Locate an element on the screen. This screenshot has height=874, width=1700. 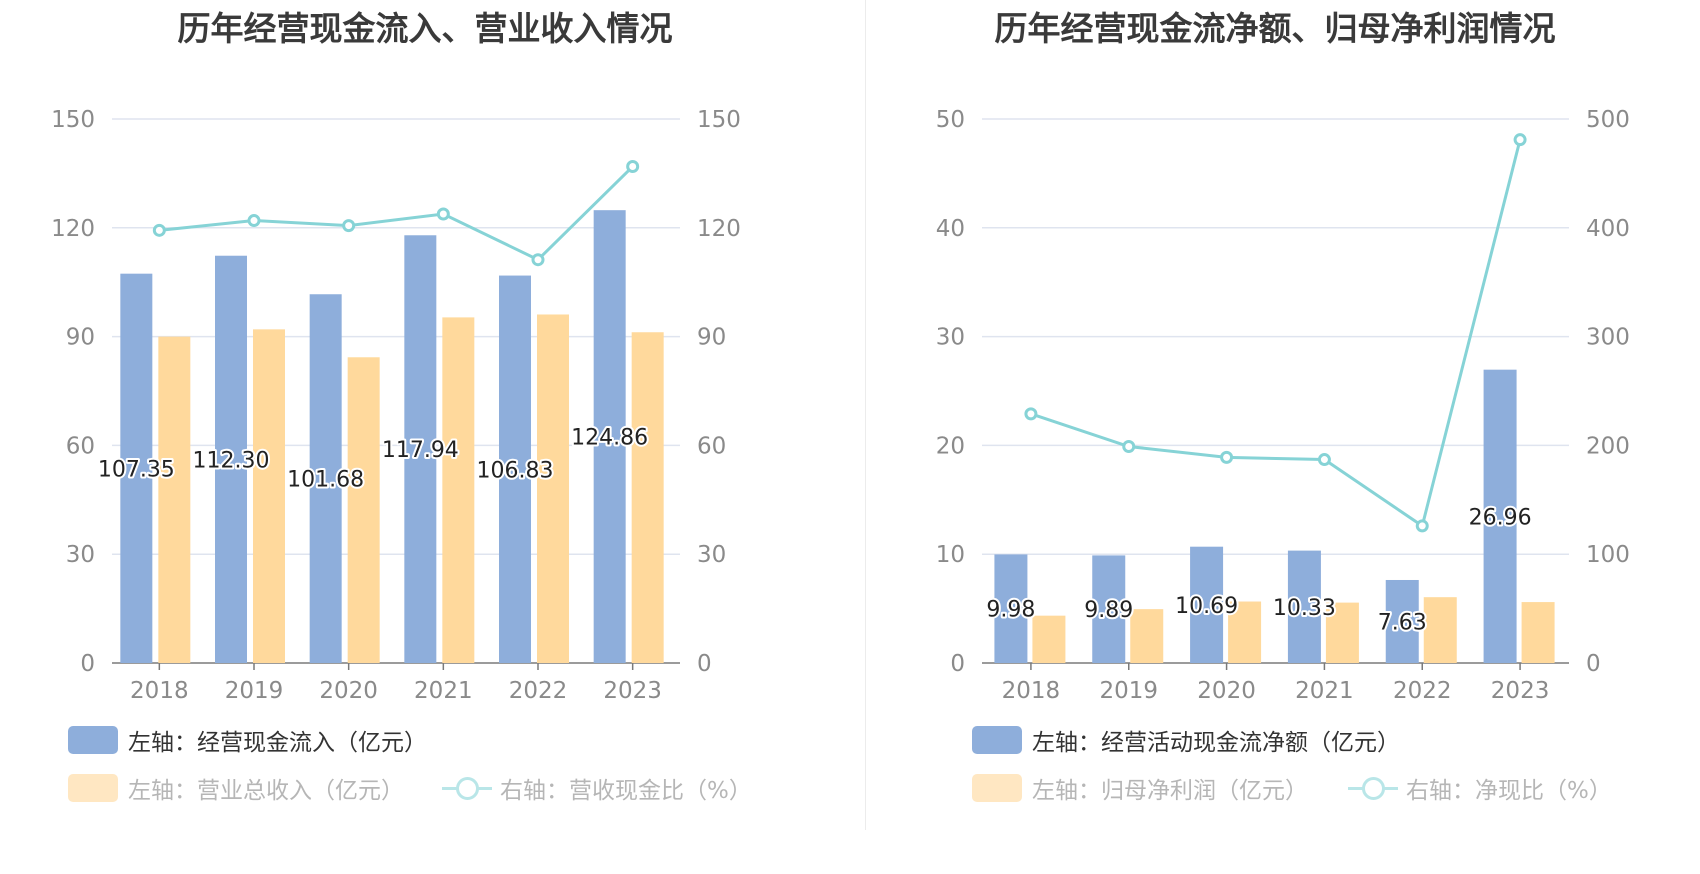
right-axis-tick-label: 30 is located at coordinates (711, 555).